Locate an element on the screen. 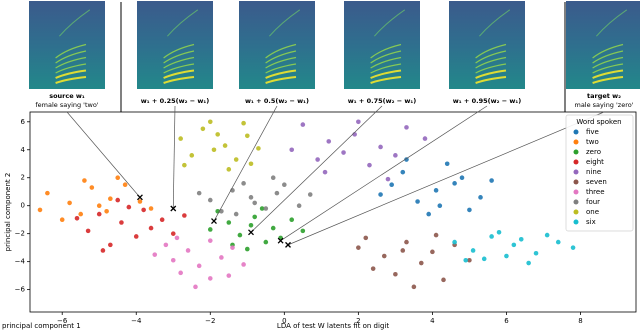 This screenshot has width=640, height=332. x-tick-label: 0 is located at coordinates (284, 321).